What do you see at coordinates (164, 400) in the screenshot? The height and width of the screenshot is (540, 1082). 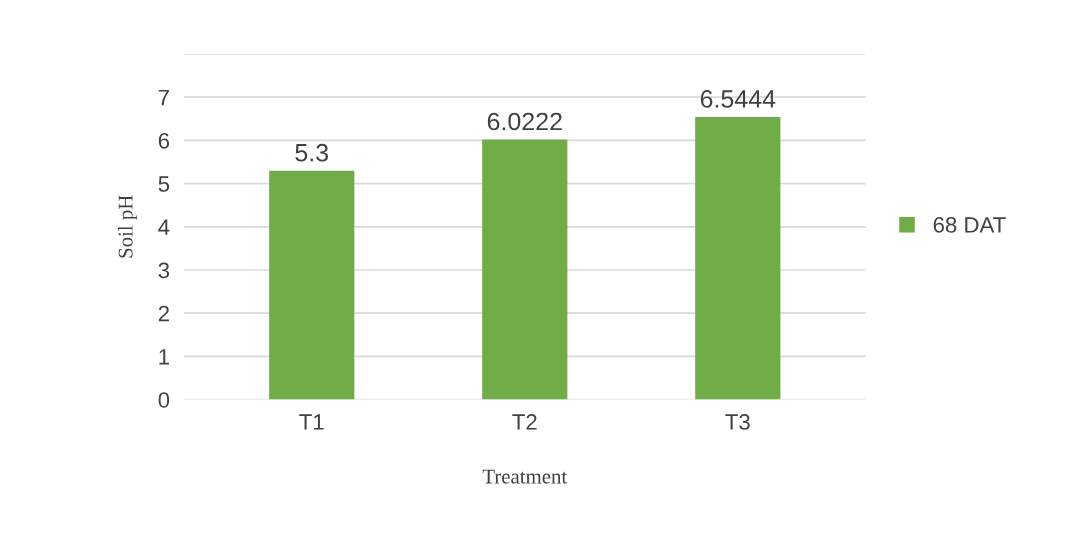 I see `y-tick-label: 0` at bounding box center [164, 400].